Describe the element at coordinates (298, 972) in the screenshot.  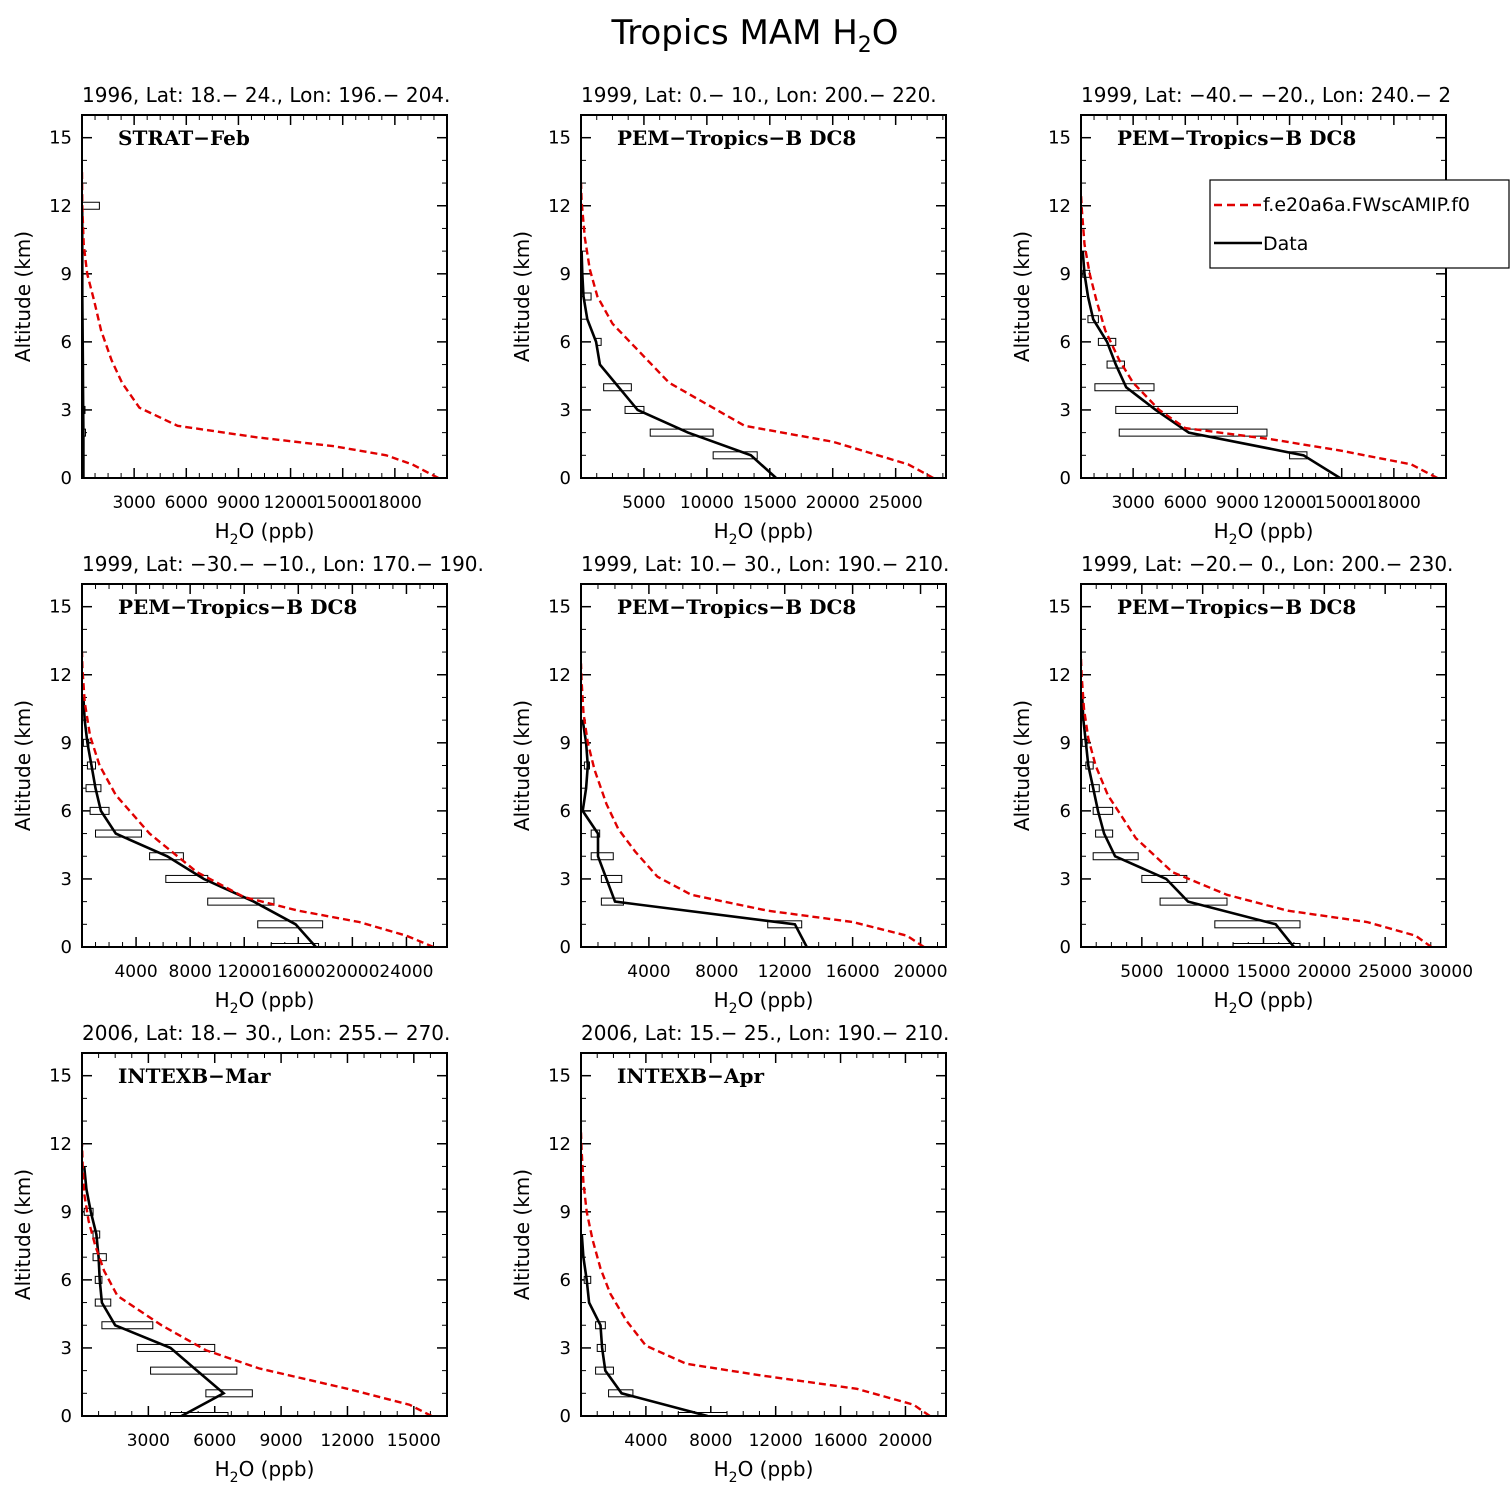
I see `x-tick-label: 16000` at that location.